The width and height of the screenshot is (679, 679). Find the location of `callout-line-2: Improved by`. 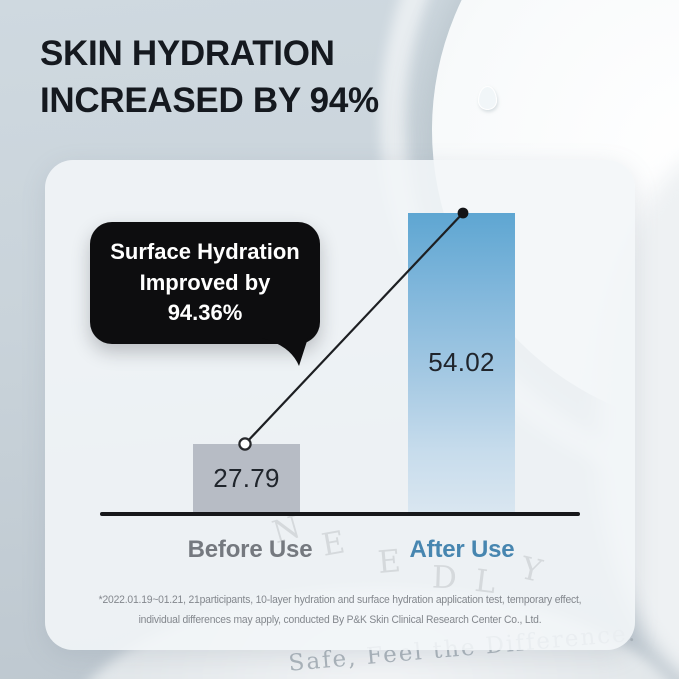

callout-line-2: Improved by is located at coordinates (205, 282).